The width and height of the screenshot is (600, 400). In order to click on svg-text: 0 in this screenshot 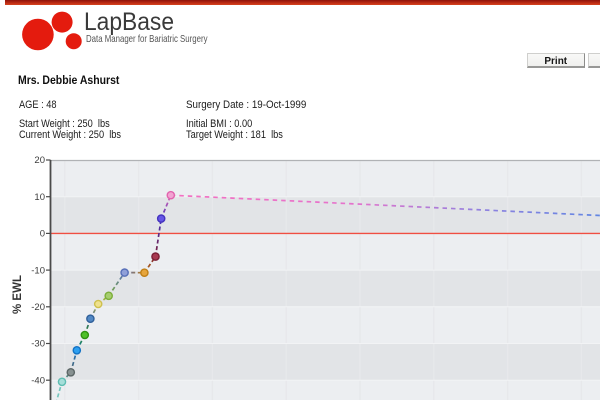, I will do `click(42, 234)`.